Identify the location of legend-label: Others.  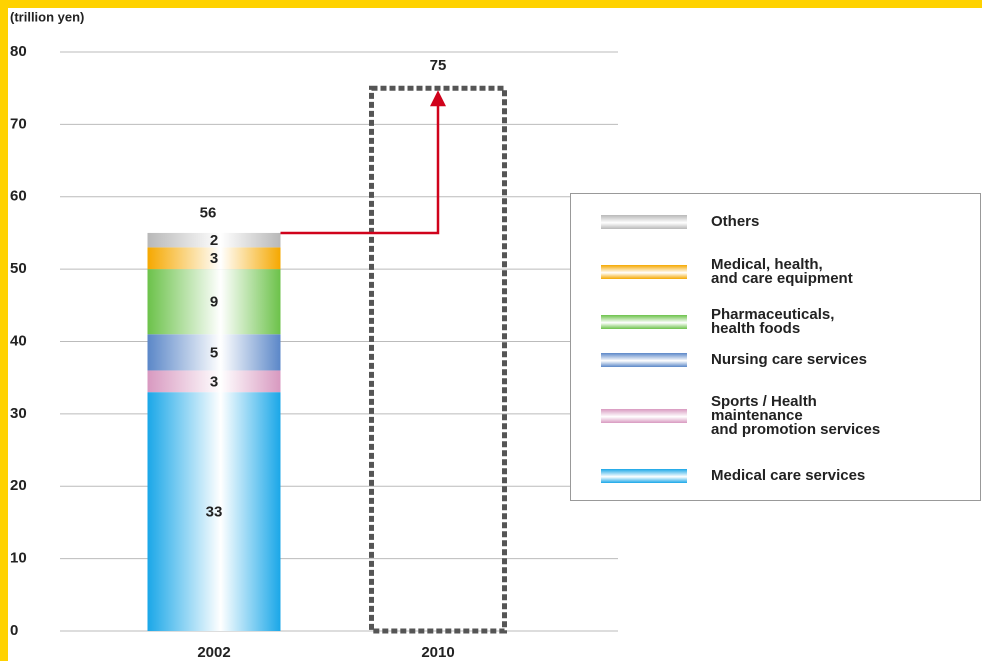
(735, 221).